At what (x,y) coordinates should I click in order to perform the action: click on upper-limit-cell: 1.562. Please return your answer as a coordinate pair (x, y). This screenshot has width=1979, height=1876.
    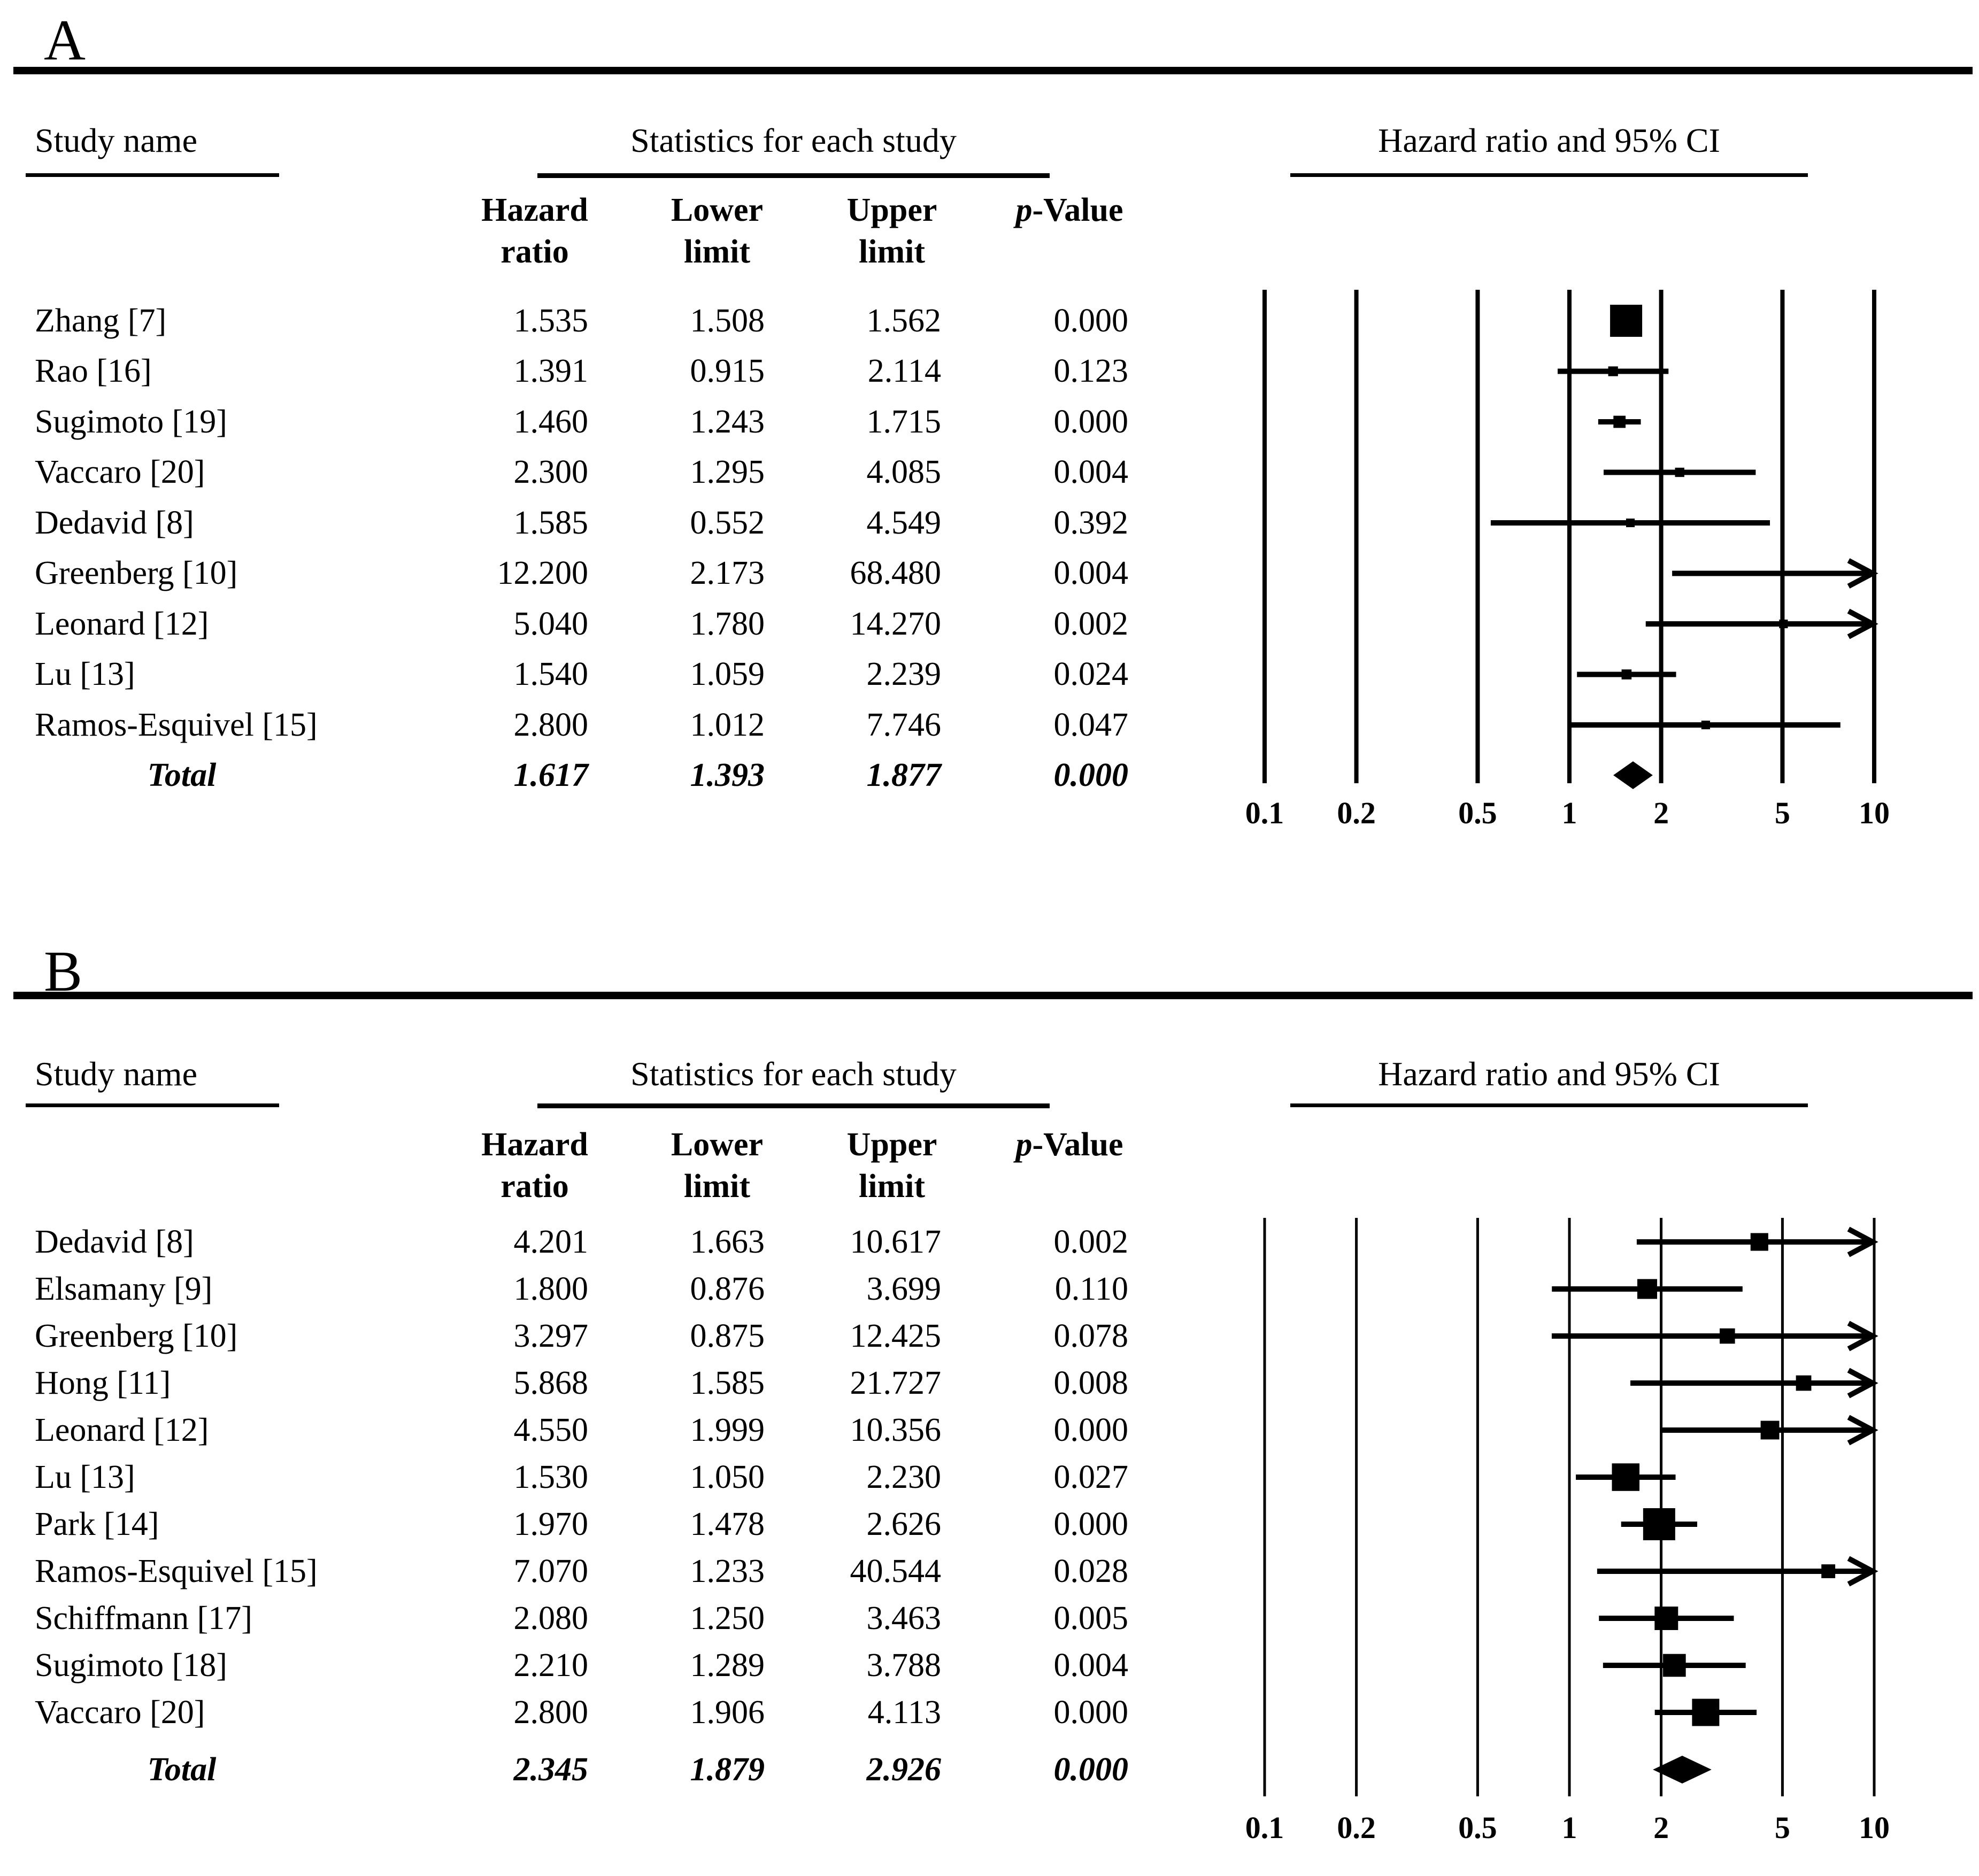
    Looking at the image, I should click on (904, 320).